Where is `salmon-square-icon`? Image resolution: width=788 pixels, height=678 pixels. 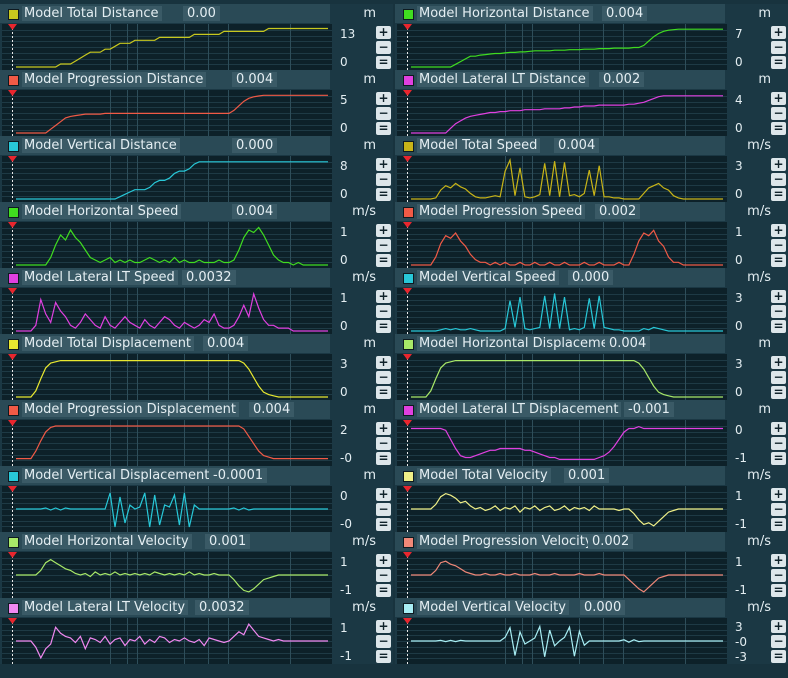
salmon-square-icon is located at coordinates (408, 542).